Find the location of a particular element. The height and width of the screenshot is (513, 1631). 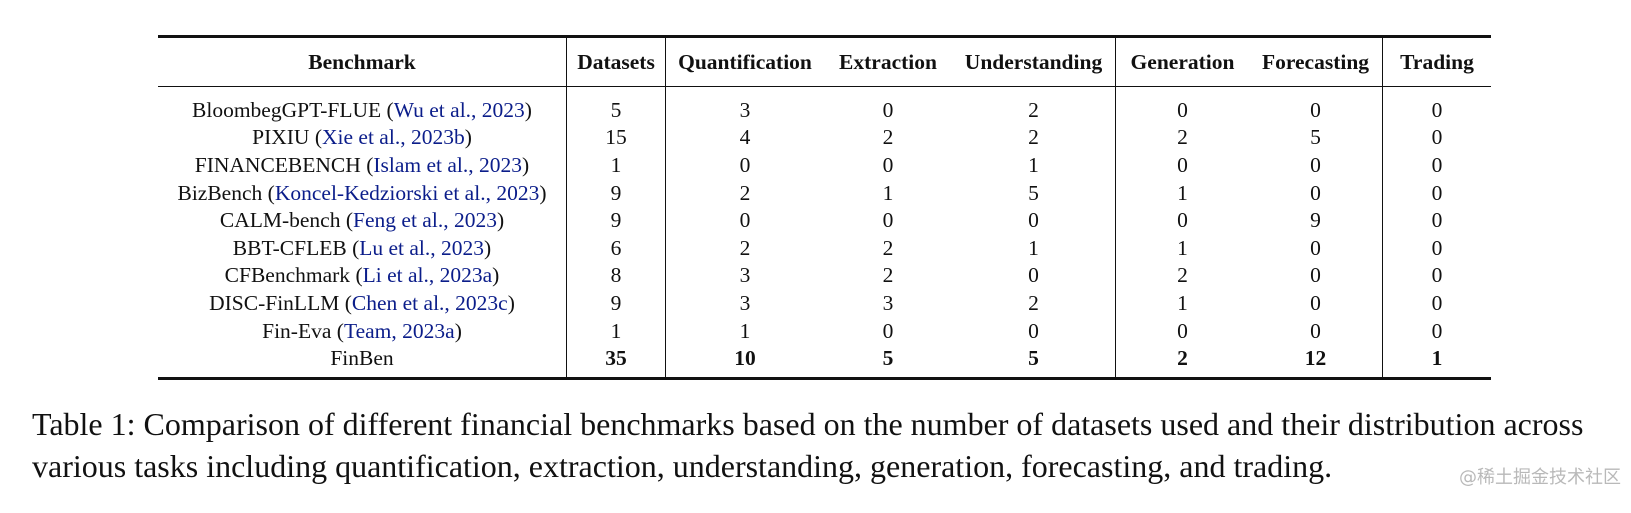

header-extraction: Extraction is located at coordinates (888, 61).